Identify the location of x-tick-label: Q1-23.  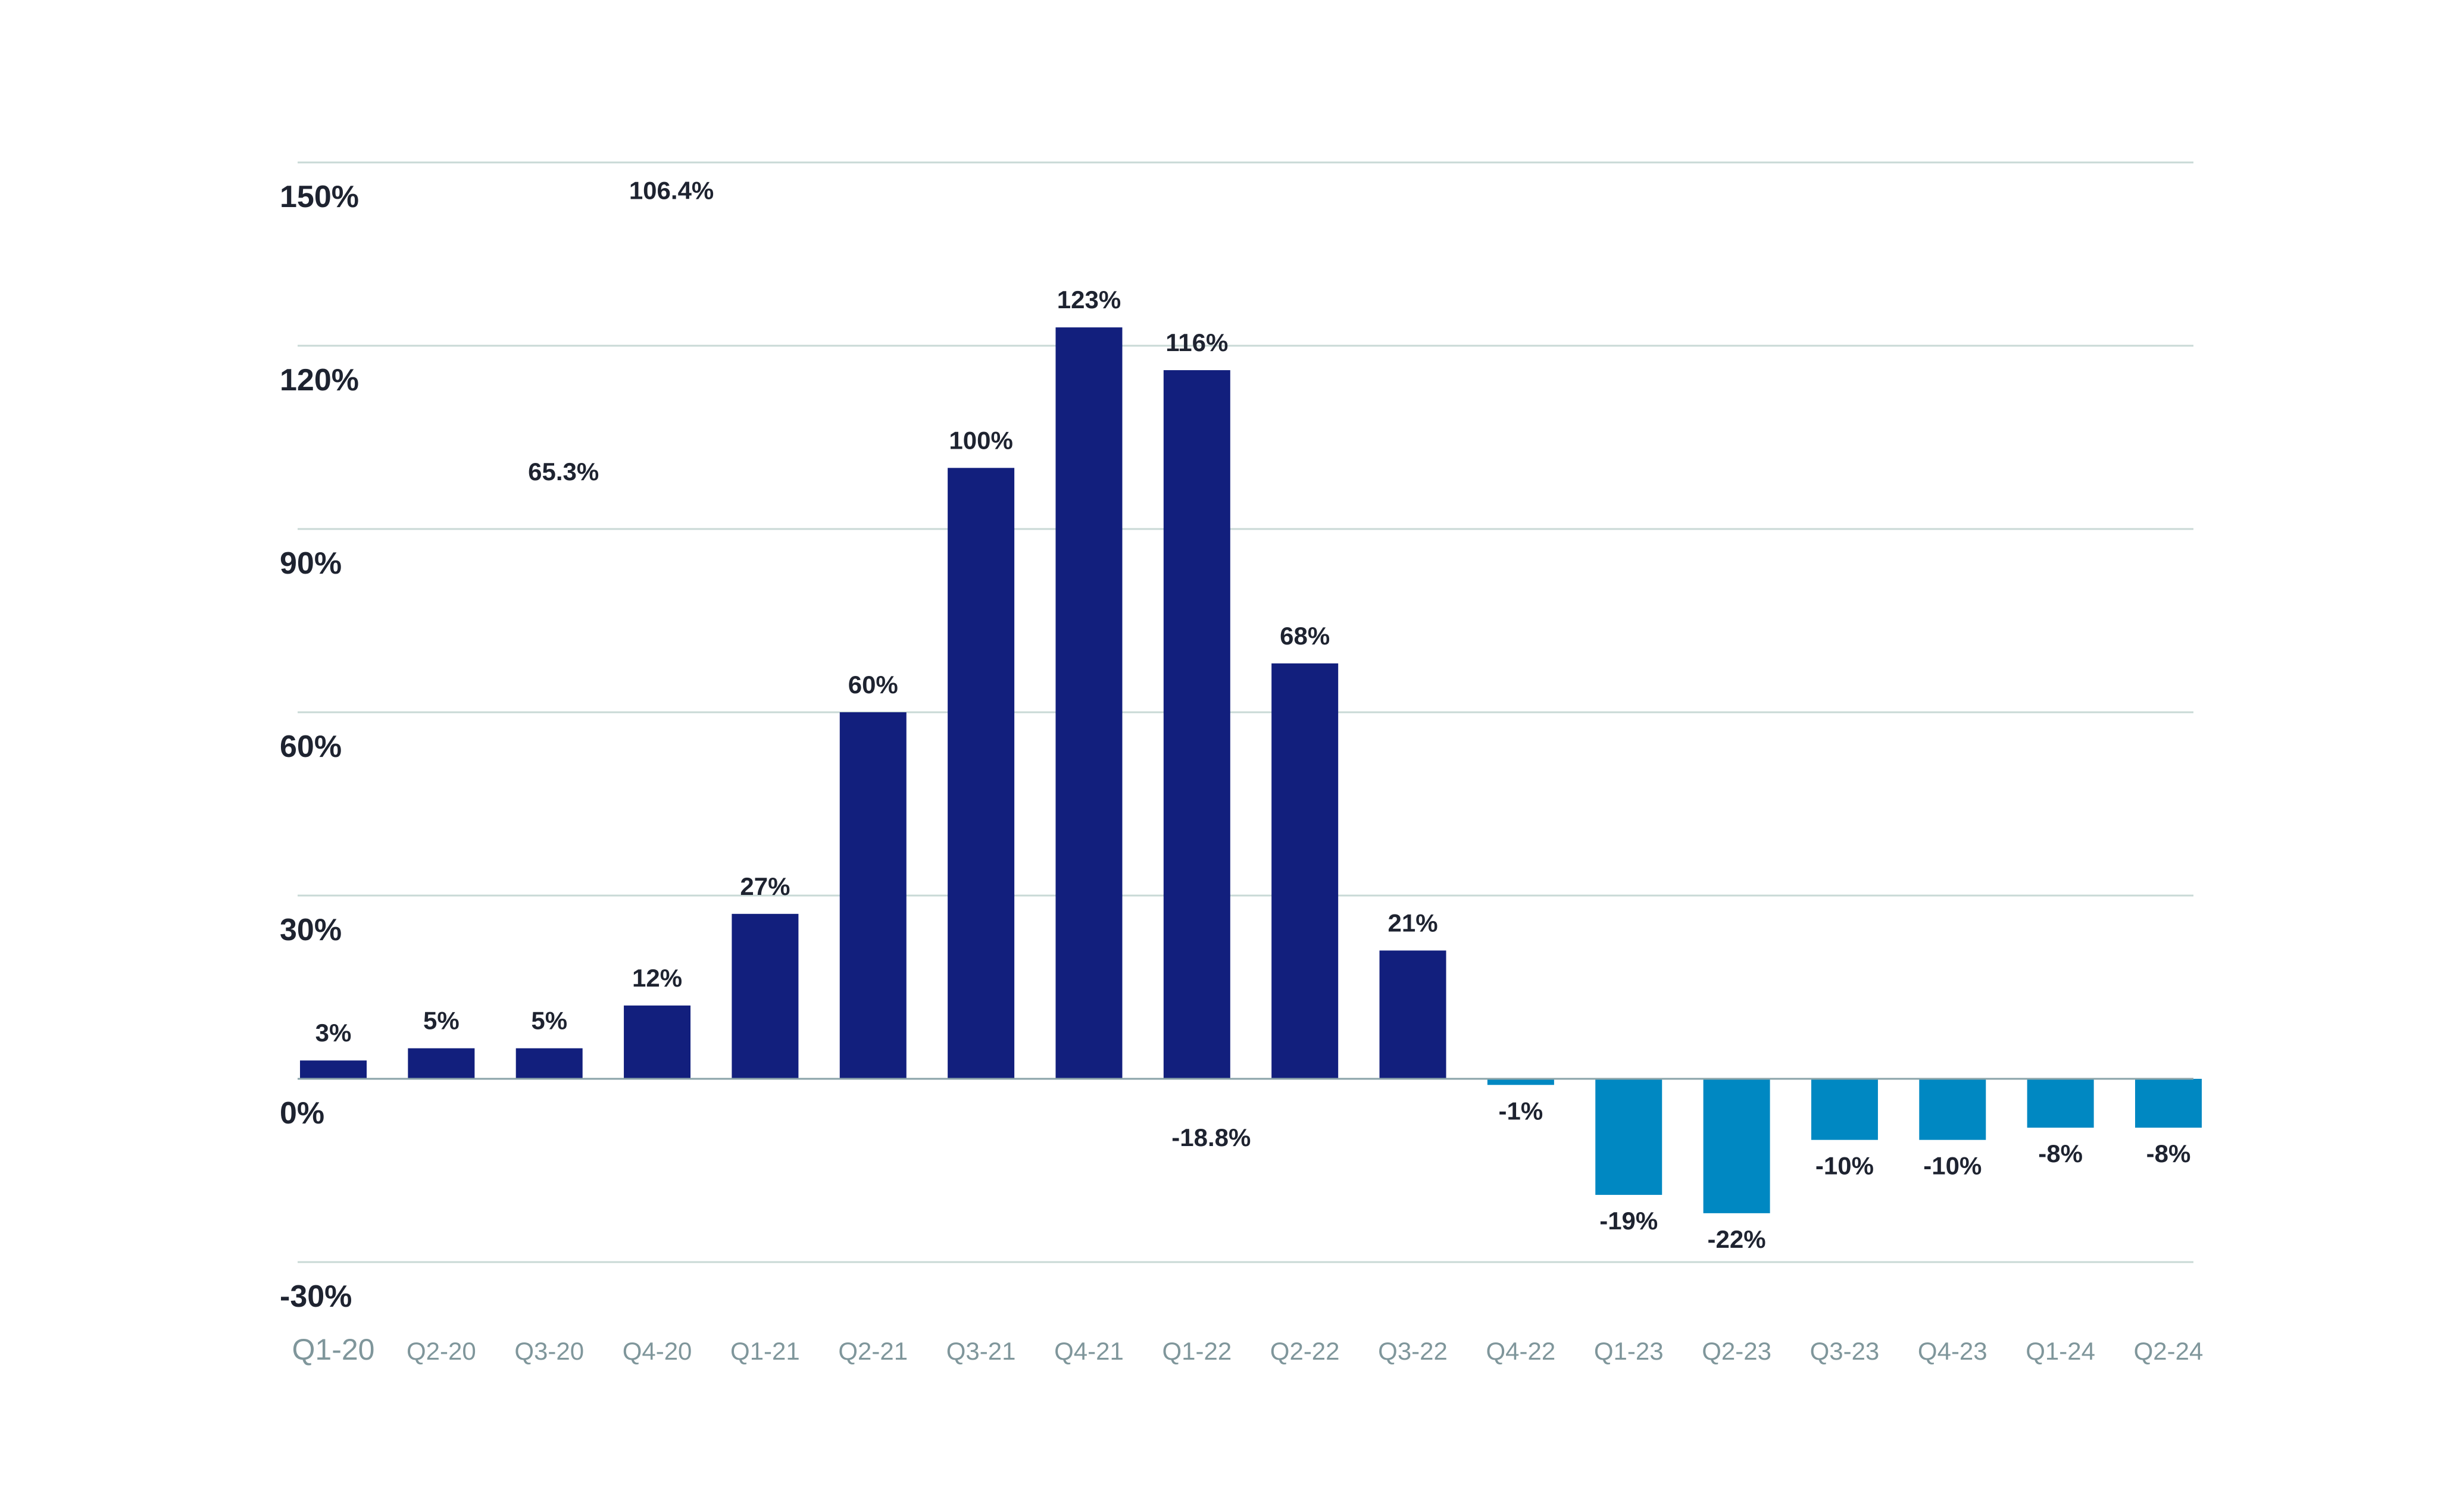
(1629, 1351).